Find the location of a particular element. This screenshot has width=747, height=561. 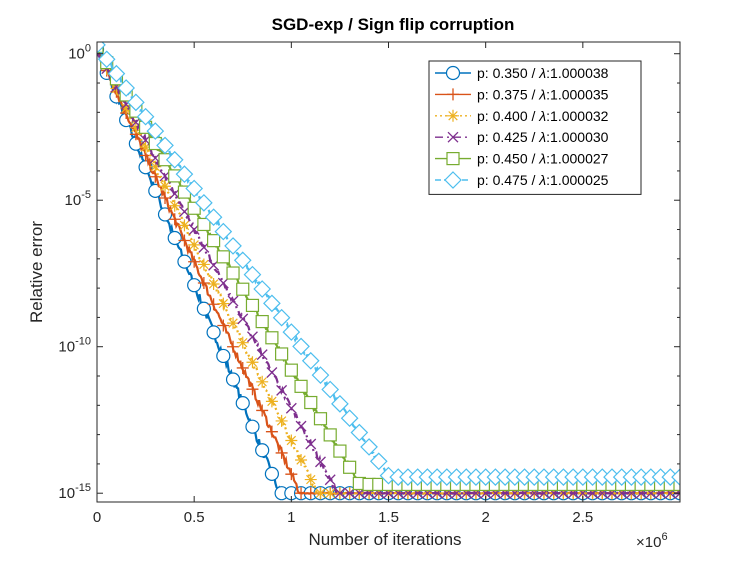

legend-entry: p: 0.400 / λ:1.000032 is located at coordinates (522, 116).